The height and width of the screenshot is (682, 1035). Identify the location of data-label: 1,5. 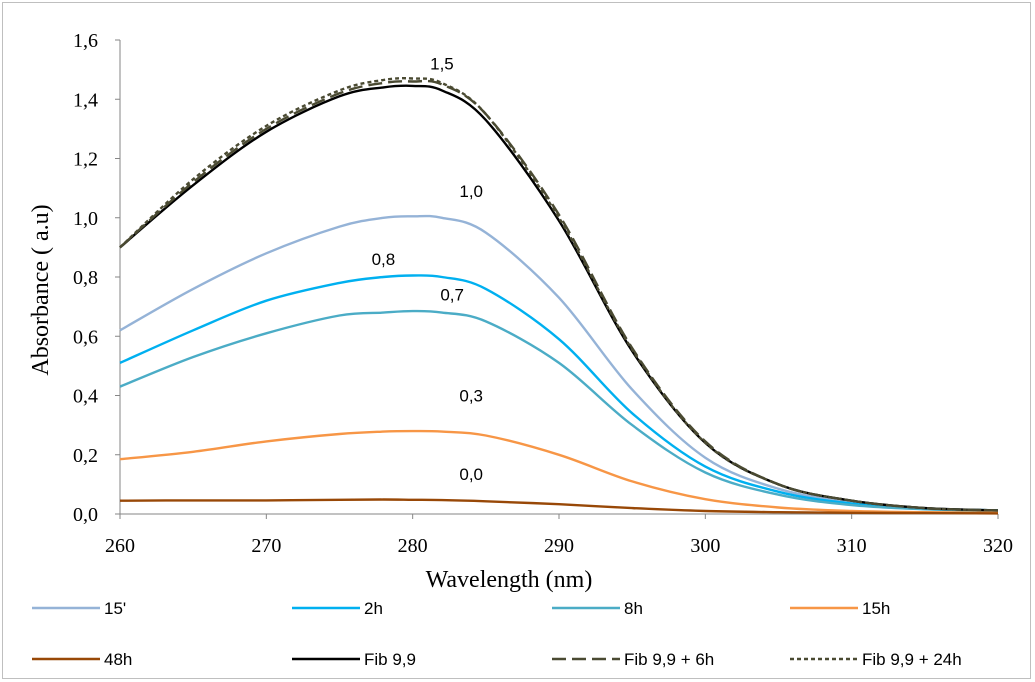
(442, 64).